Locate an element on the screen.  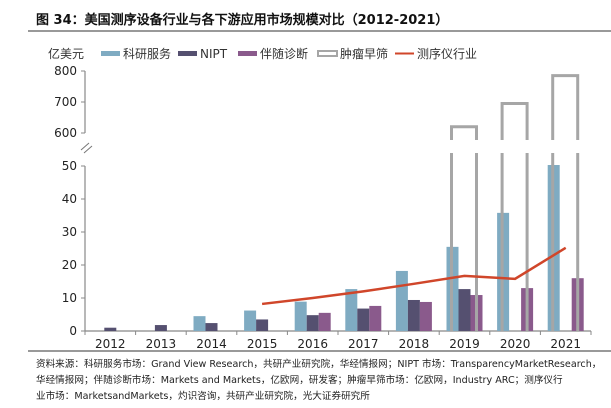
line-测序仪行业 is located at coordinates (414, 276).